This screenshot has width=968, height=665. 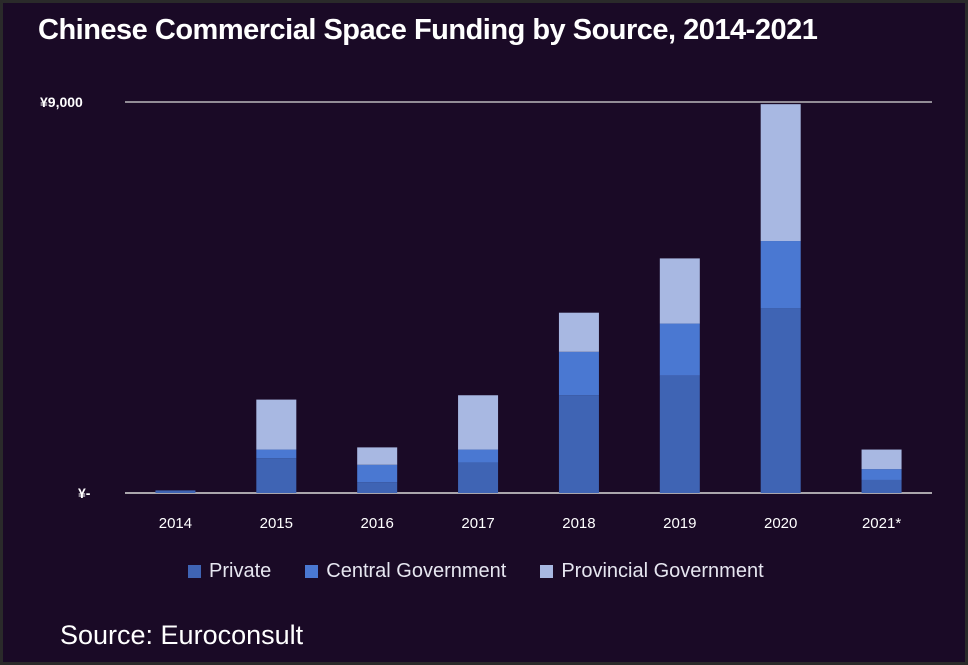 I want to click on source-note: Source: Euroconsult, so click(x=182, y=635).